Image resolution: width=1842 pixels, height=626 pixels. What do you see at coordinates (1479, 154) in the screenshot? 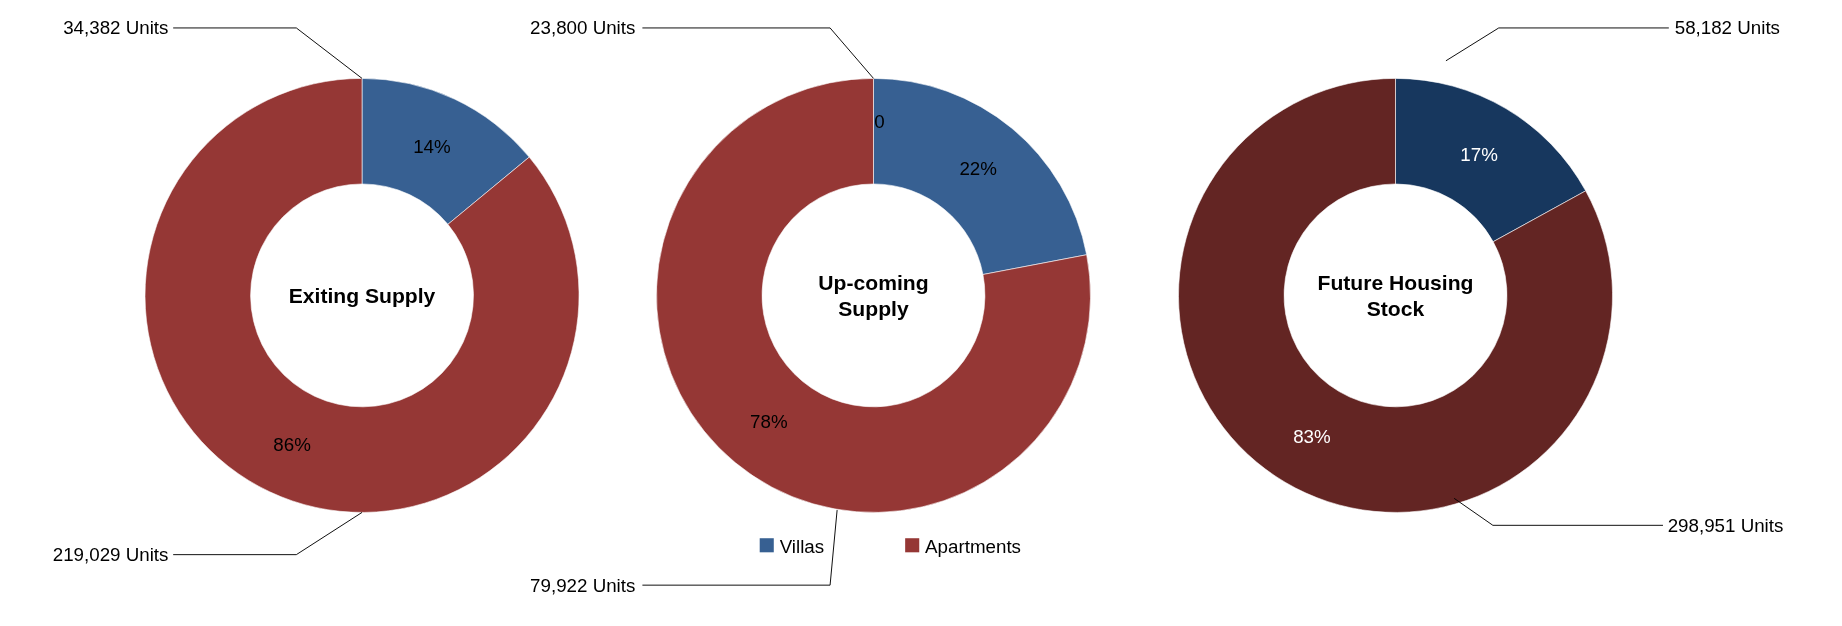
I see `data-label: 17%` at bounding box center [1479, 154].